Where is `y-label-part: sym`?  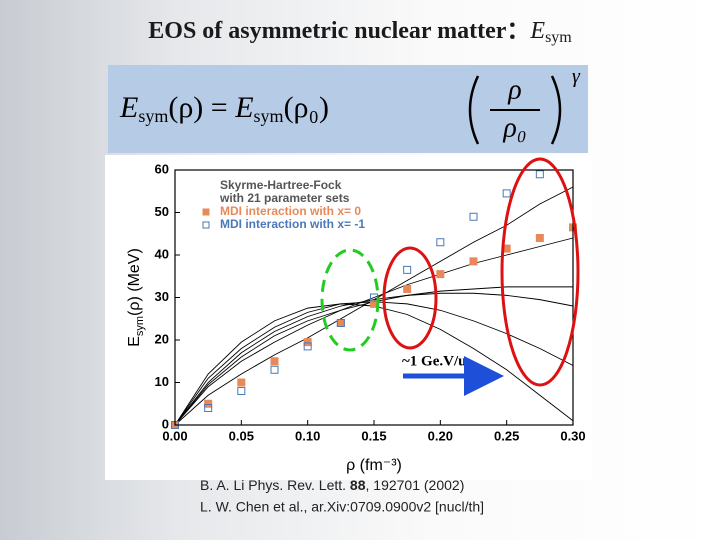
y-label-part: sym is located at coordinates (140, 326).